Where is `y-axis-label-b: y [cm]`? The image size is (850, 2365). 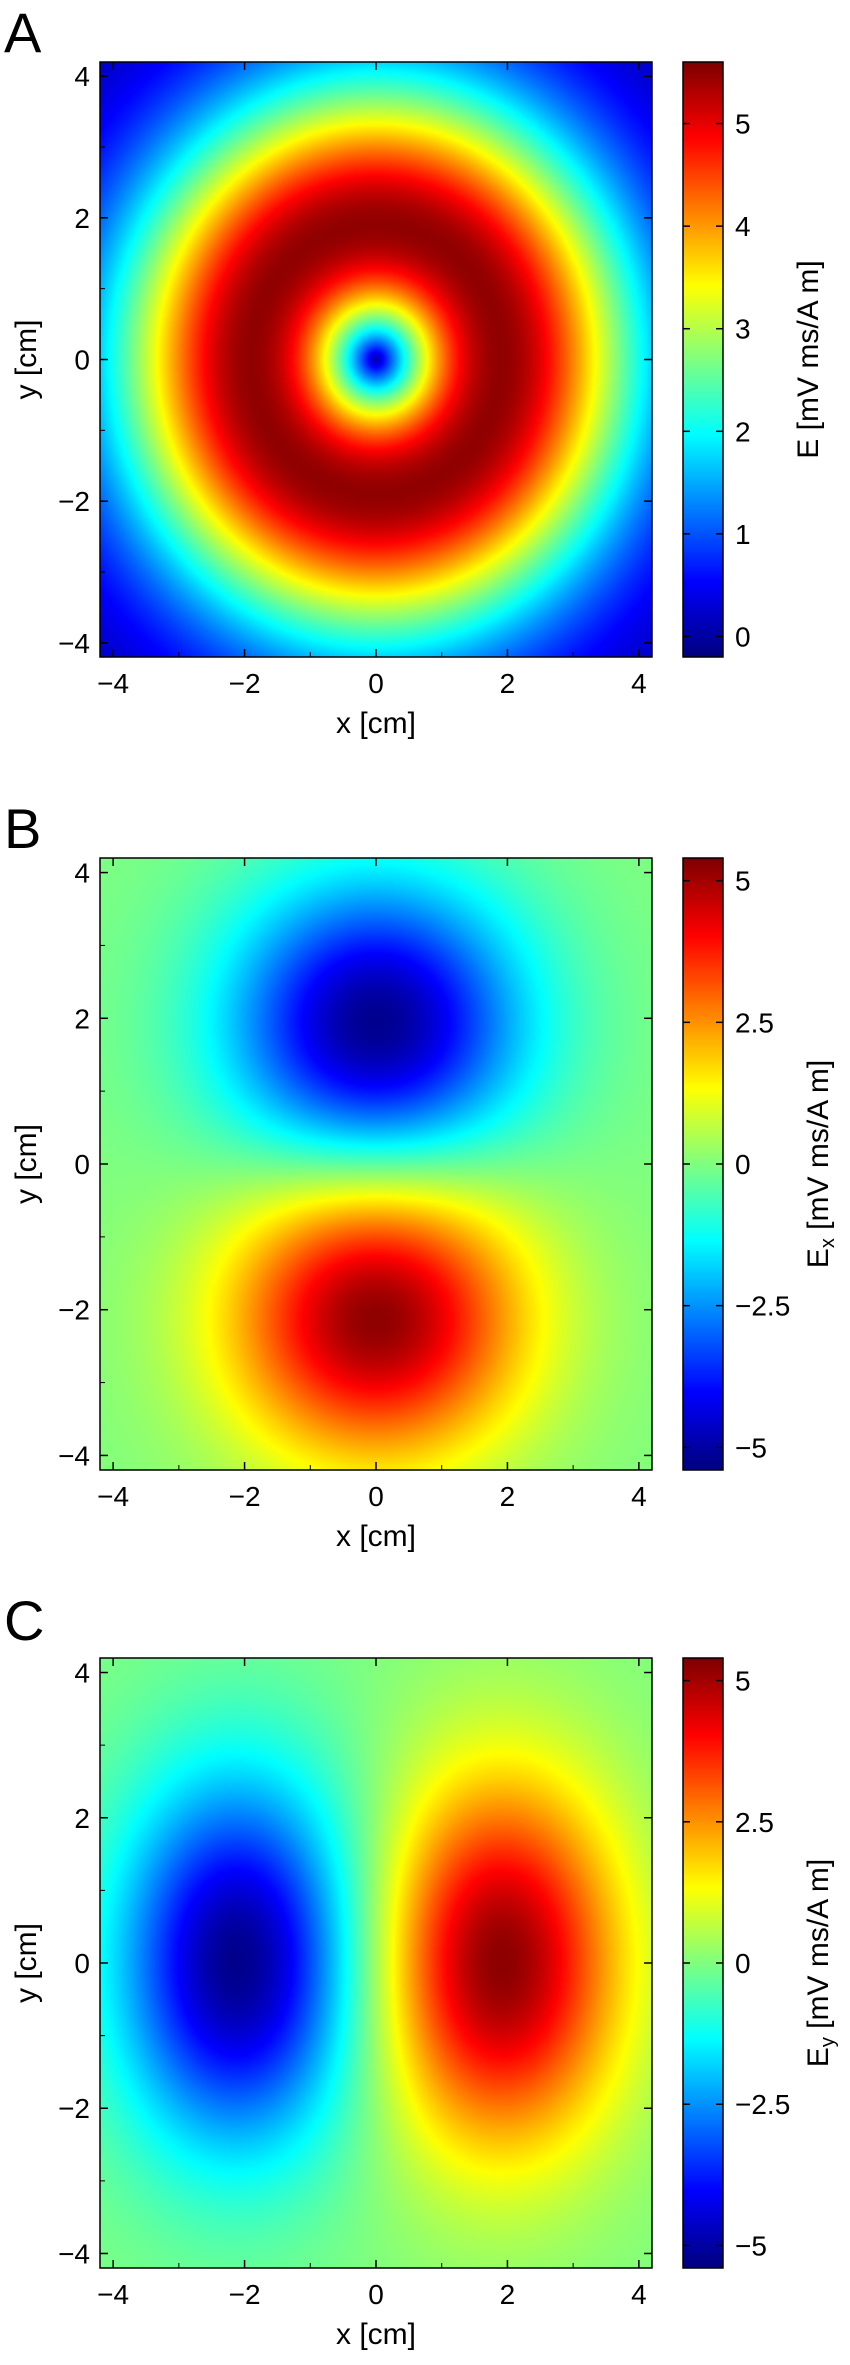
y-axis-label-b: y [cm] is located at coordinates (26, 1164).